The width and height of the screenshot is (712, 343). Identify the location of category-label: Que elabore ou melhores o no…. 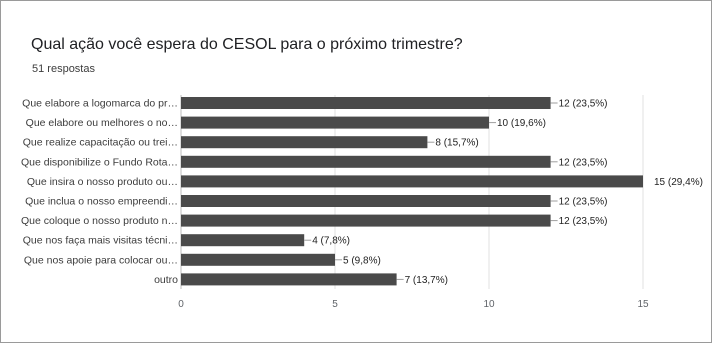
(102, 123).